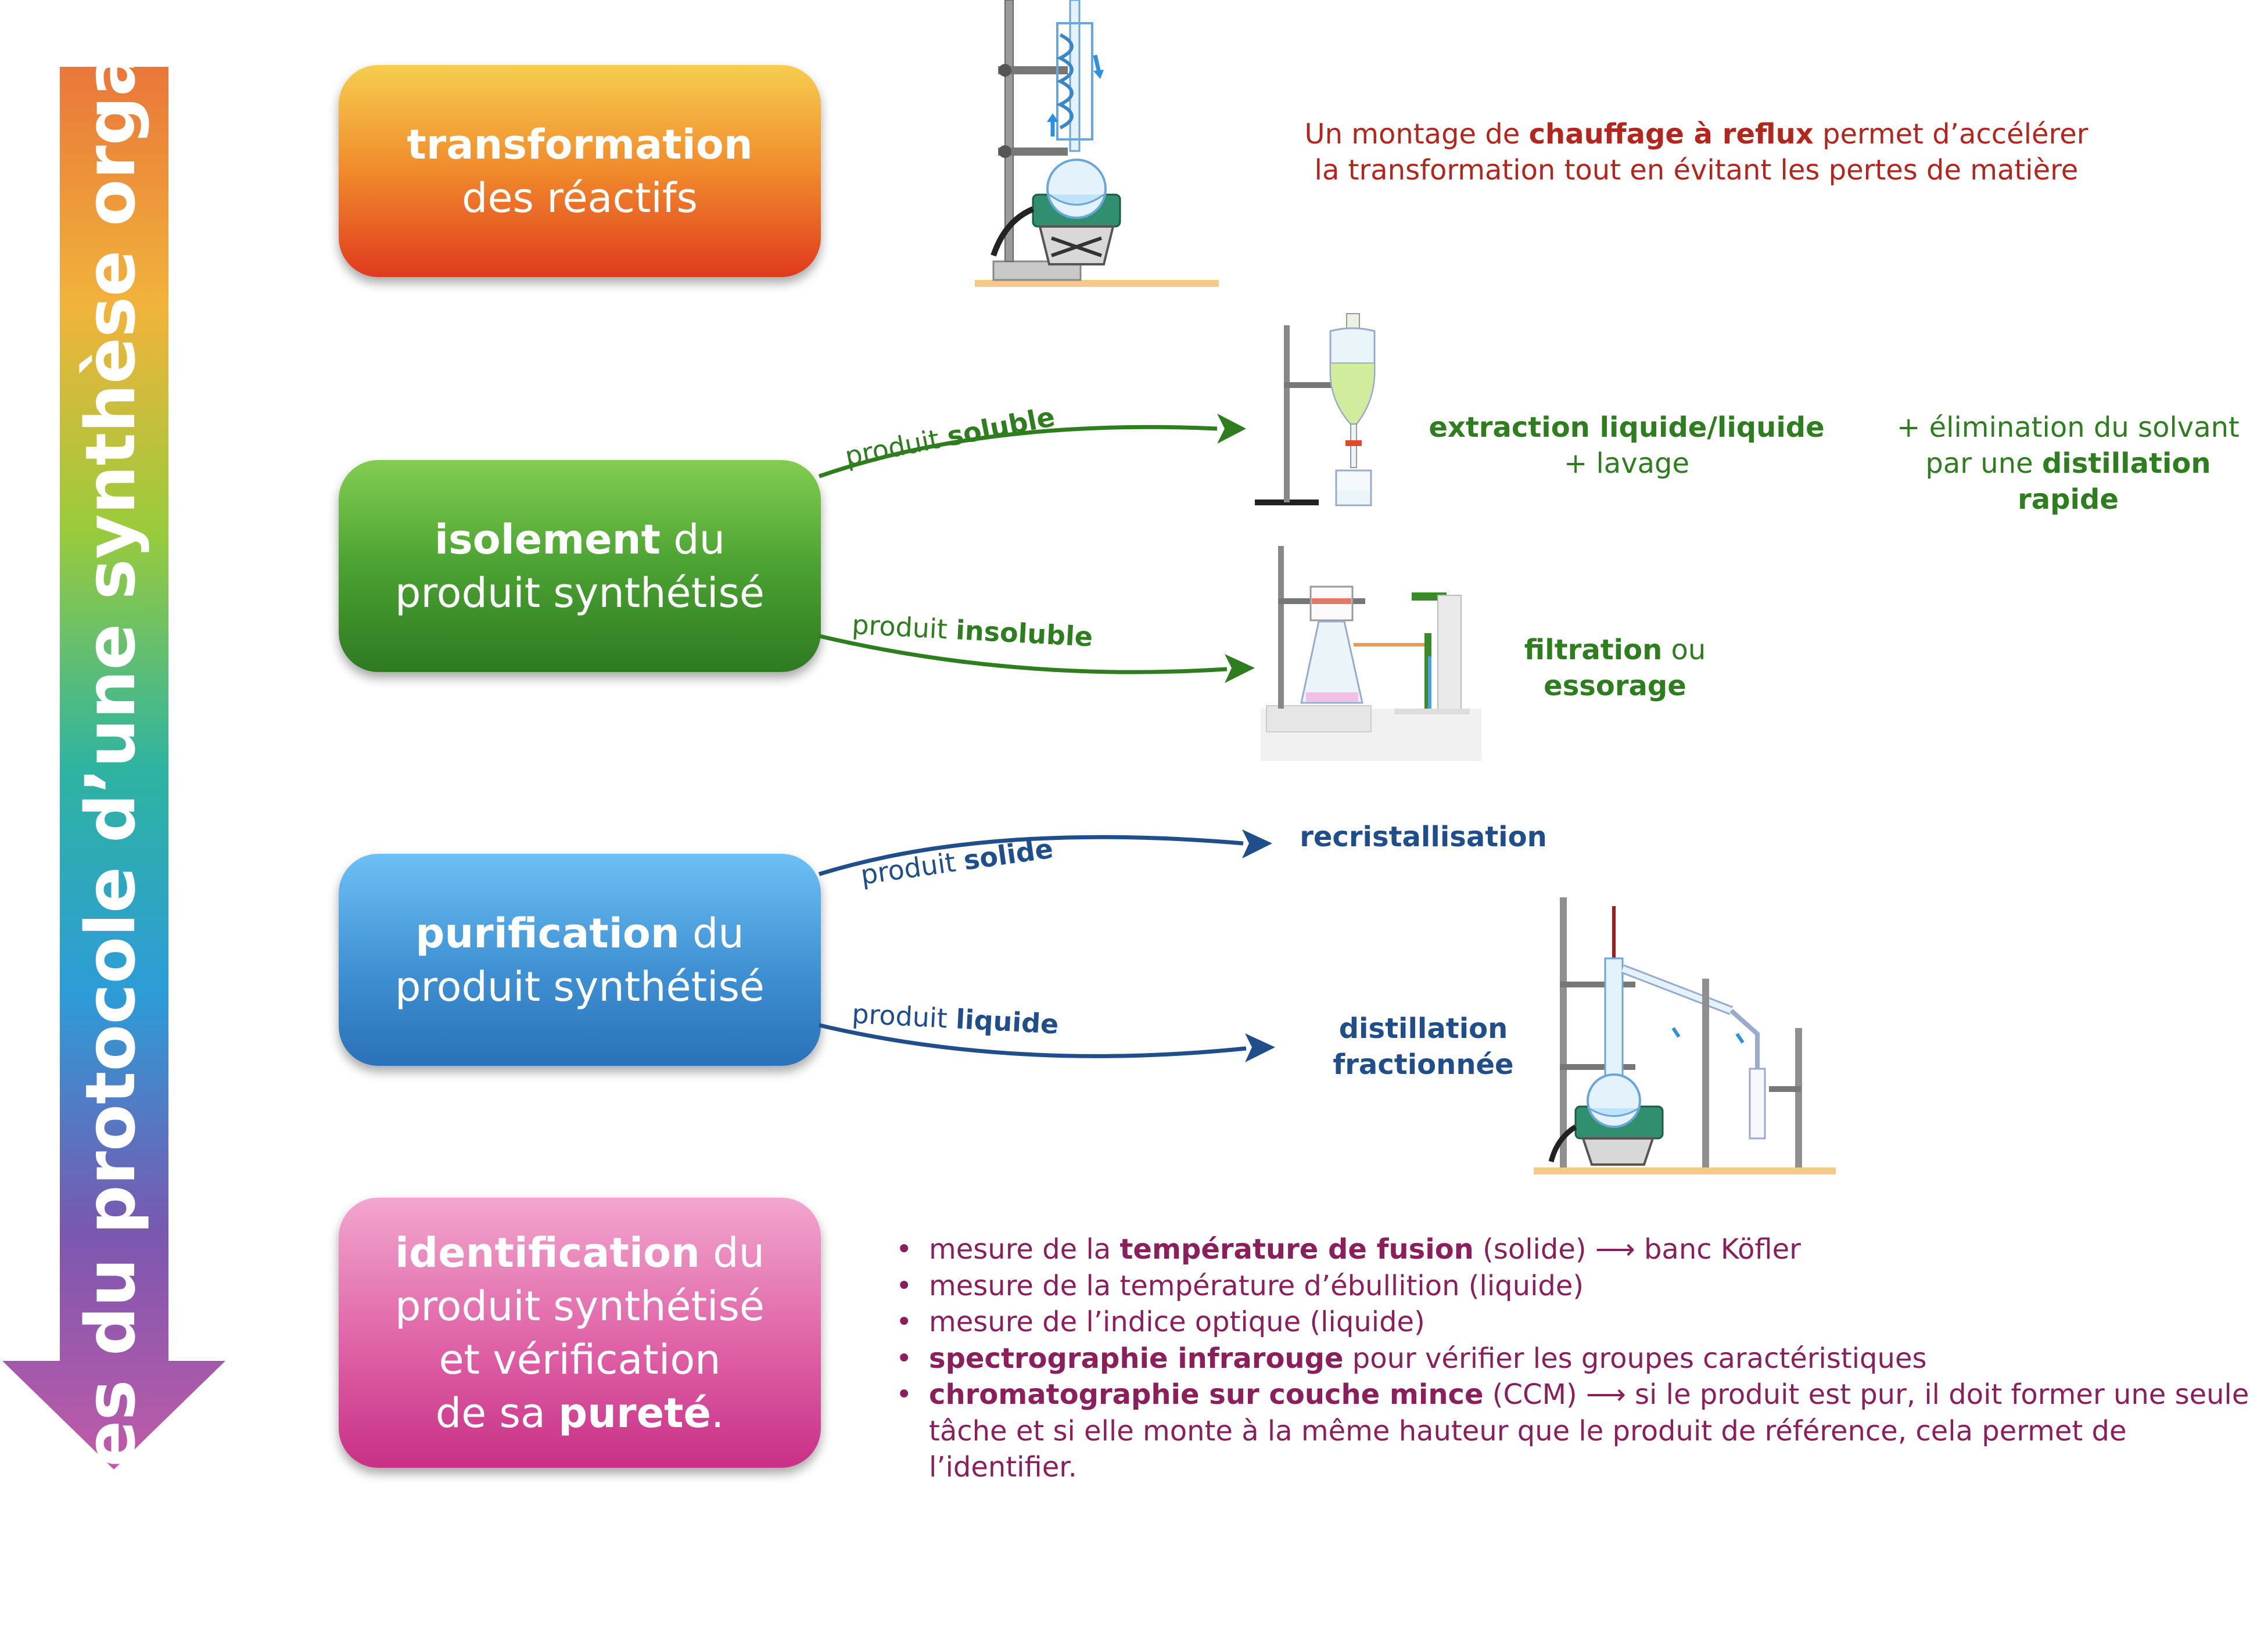 The height and width of the screenshot is (1642, 2268). I want to click on stage-identification-rest: du, so click(732, 1252).